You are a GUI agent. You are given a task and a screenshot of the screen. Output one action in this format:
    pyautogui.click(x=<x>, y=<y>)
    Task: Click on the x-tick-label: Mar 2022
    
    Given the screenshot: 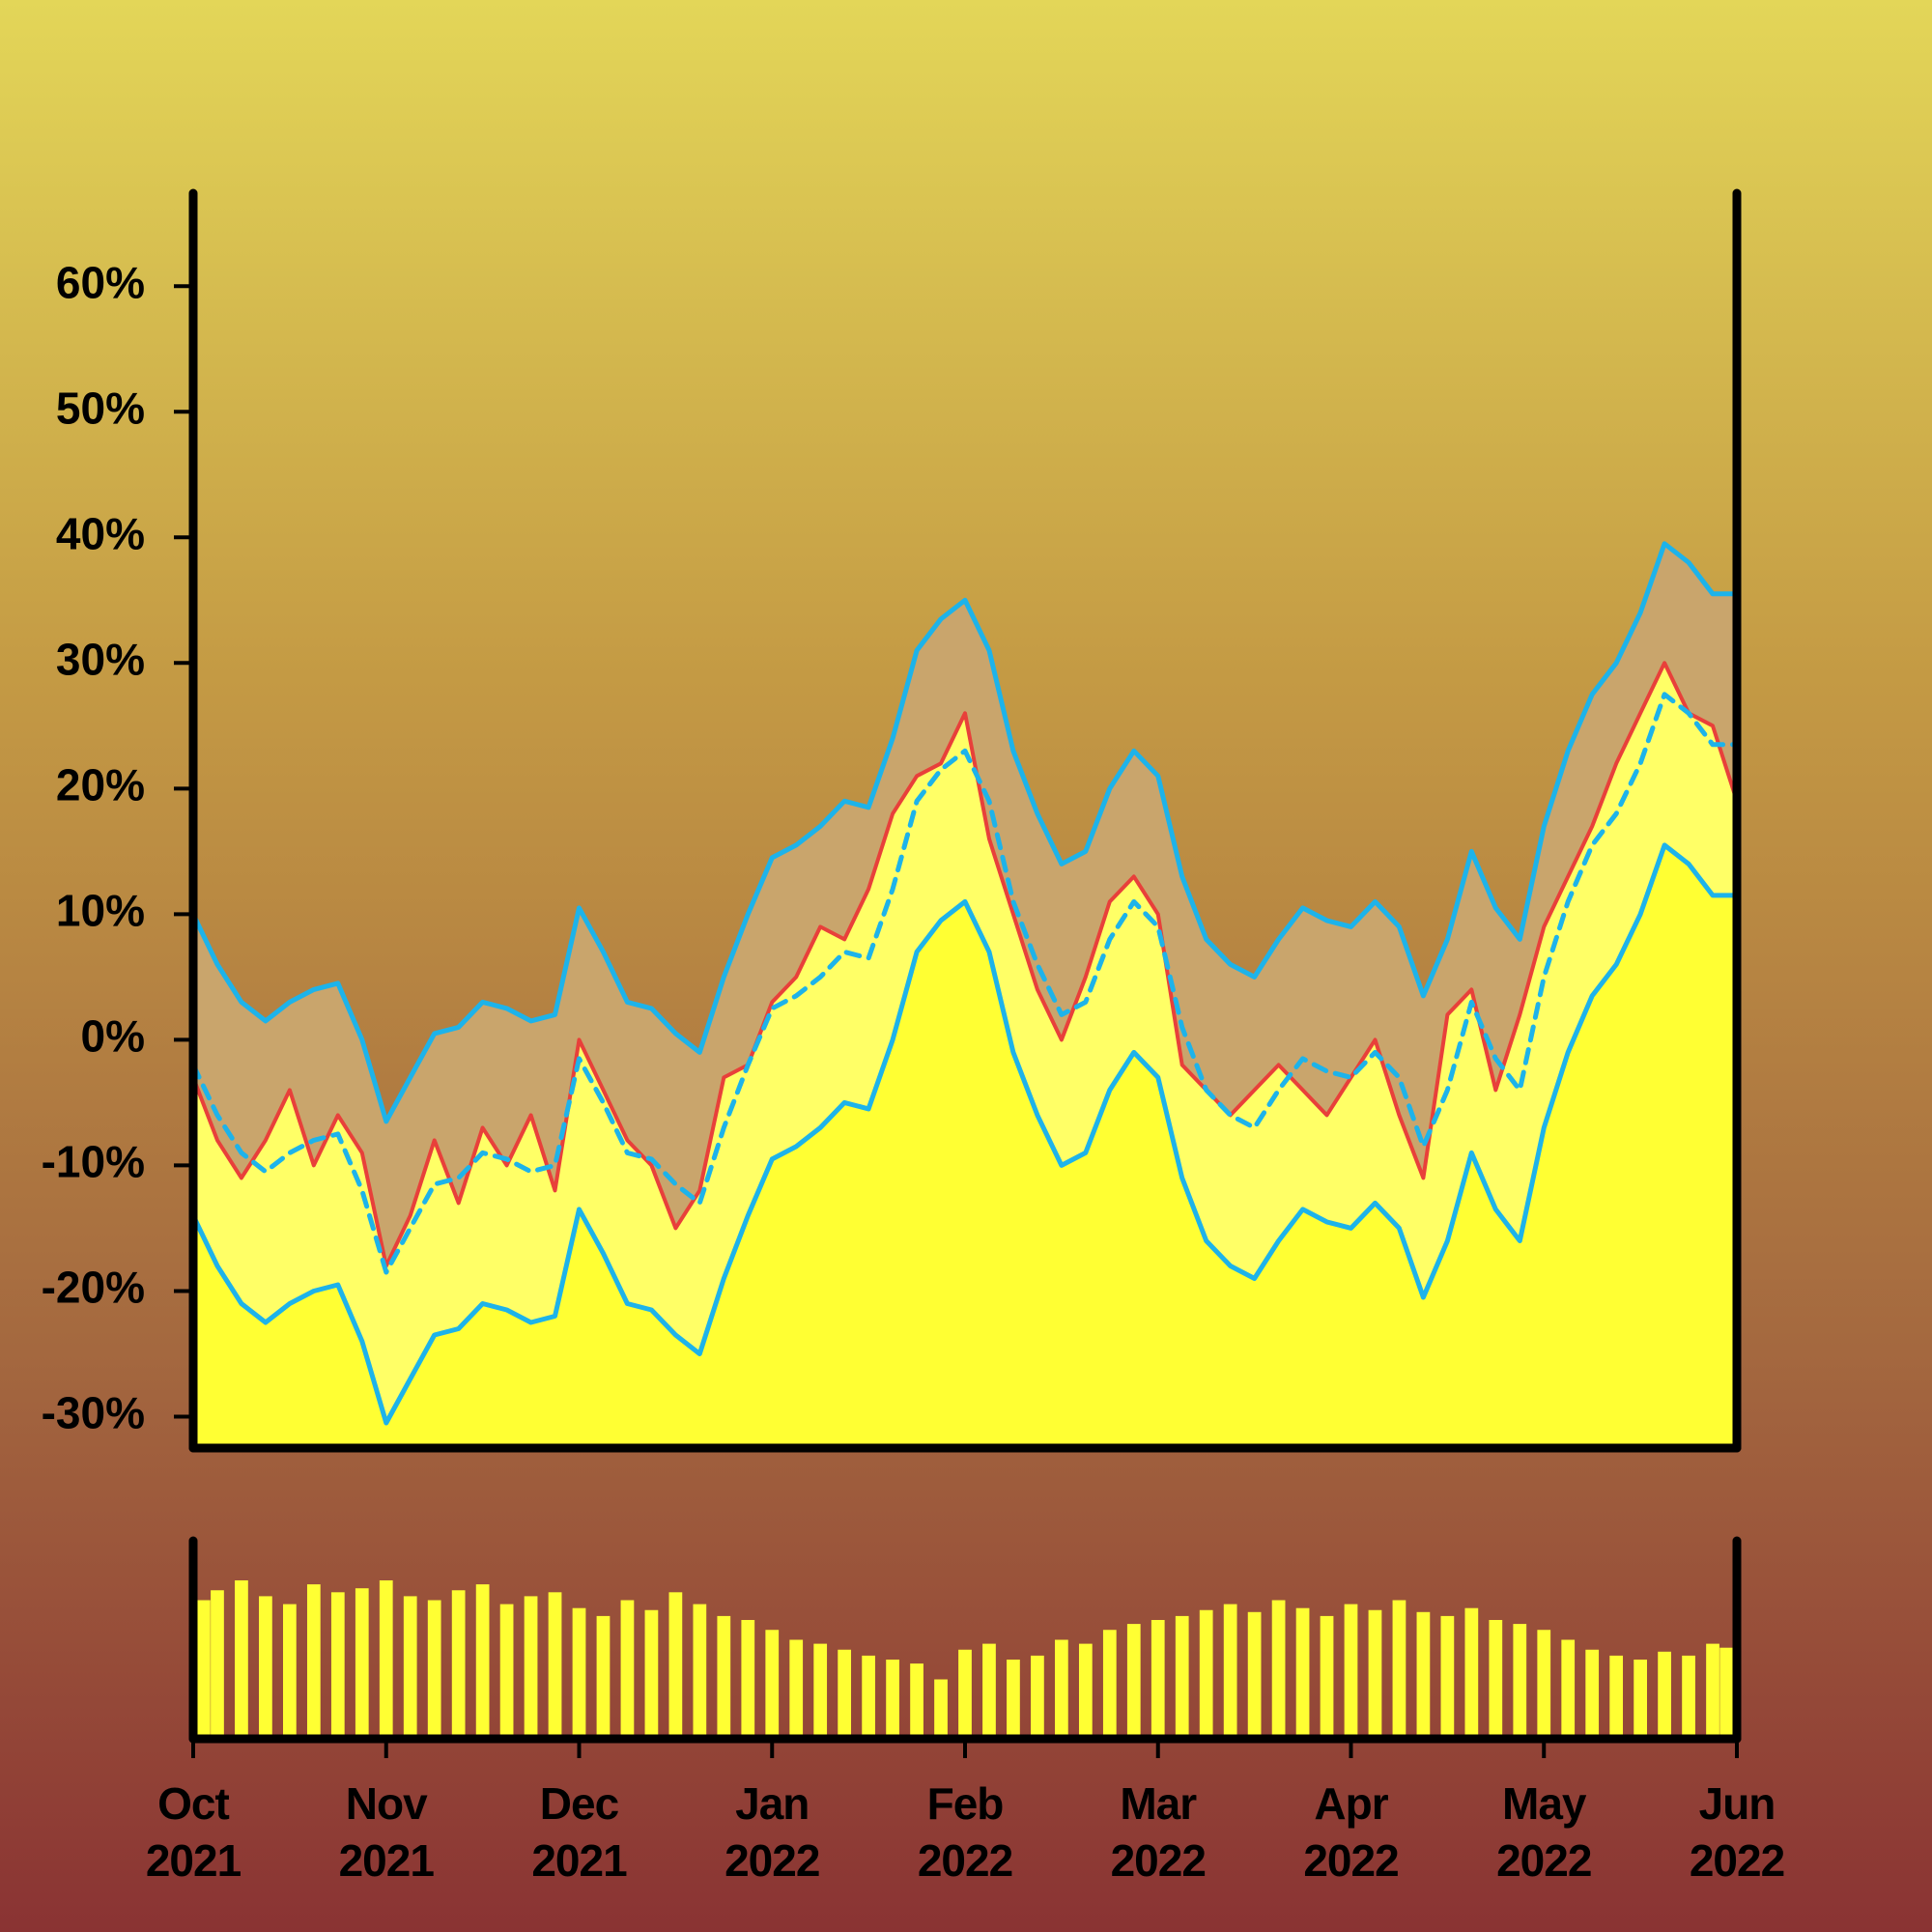 What is the action you would take?
    pyautogui.click(x=1158, y=1832)
    